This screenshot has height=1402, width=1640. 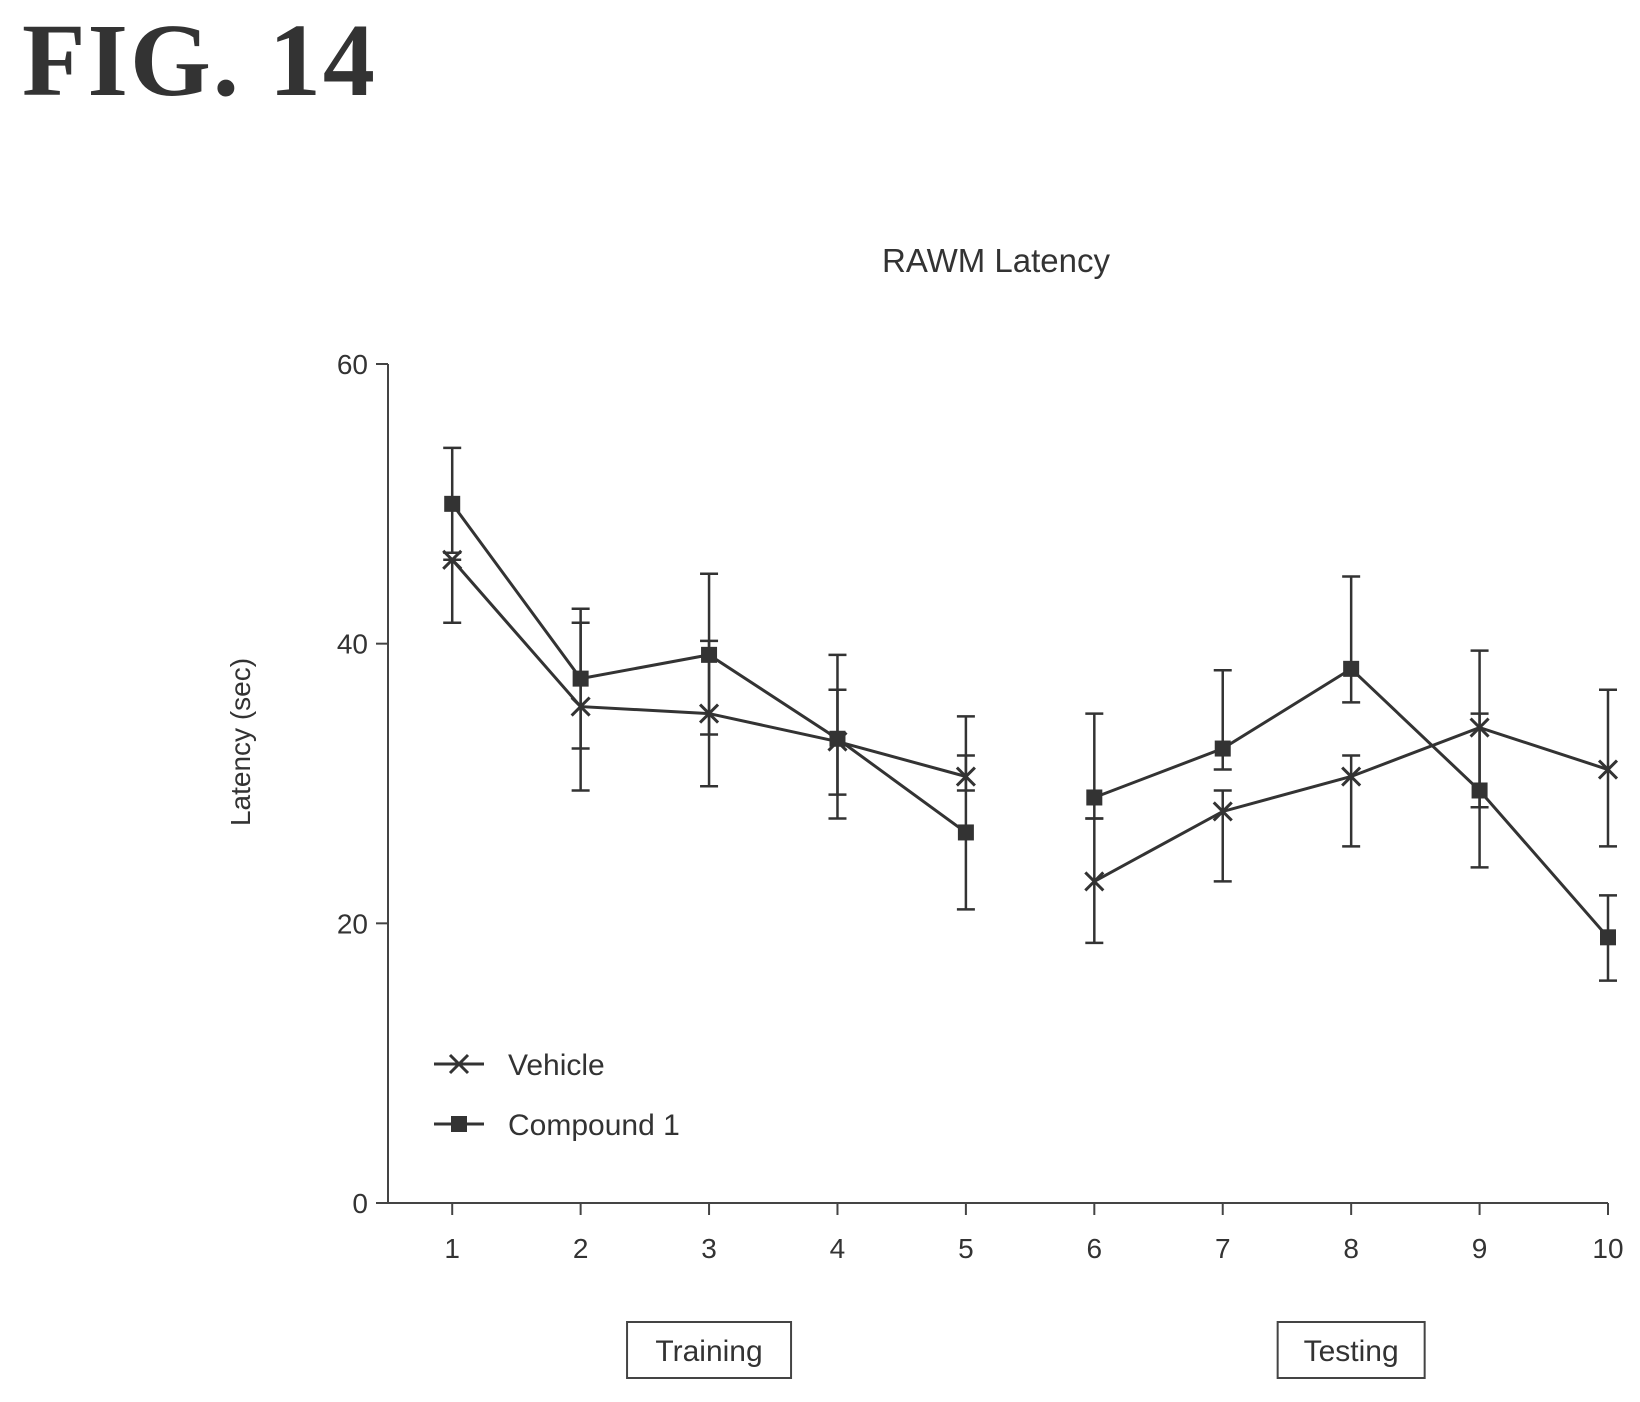 I want to click on legend-label: Compound 1, so click(x=594, y=1125).